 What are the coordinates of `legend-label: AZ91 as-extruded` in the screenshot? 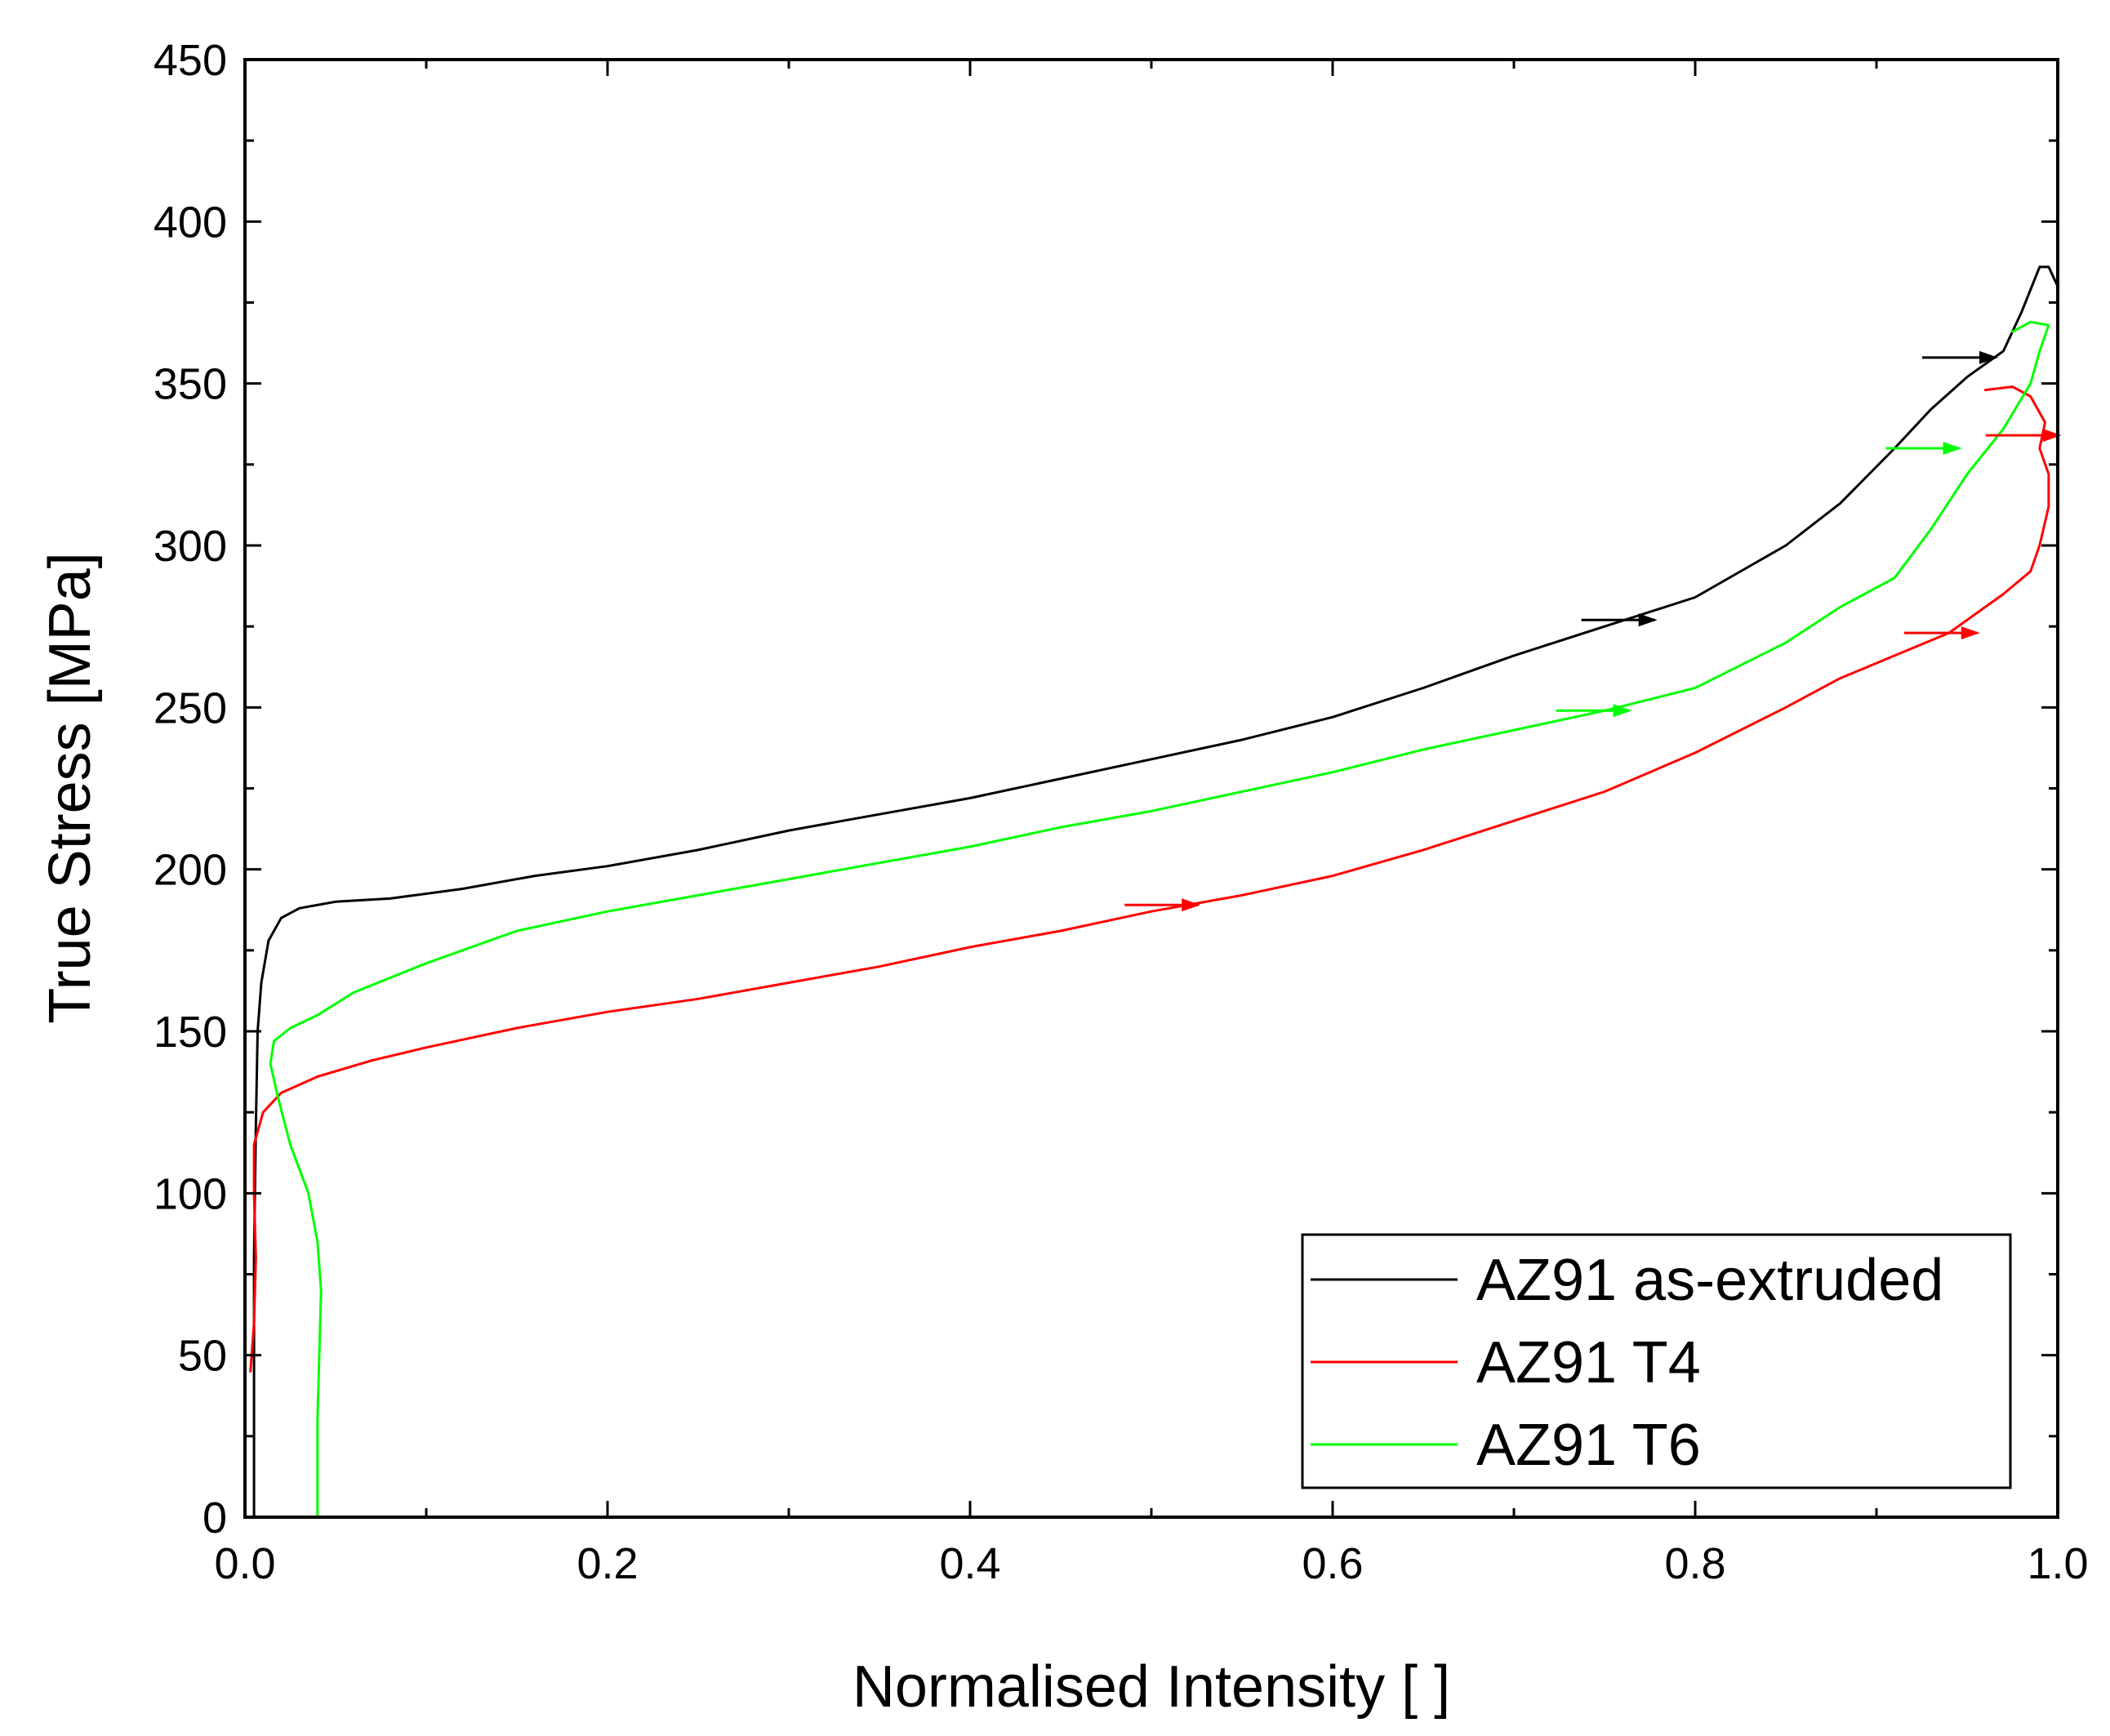 It's located at (1709, 1280).